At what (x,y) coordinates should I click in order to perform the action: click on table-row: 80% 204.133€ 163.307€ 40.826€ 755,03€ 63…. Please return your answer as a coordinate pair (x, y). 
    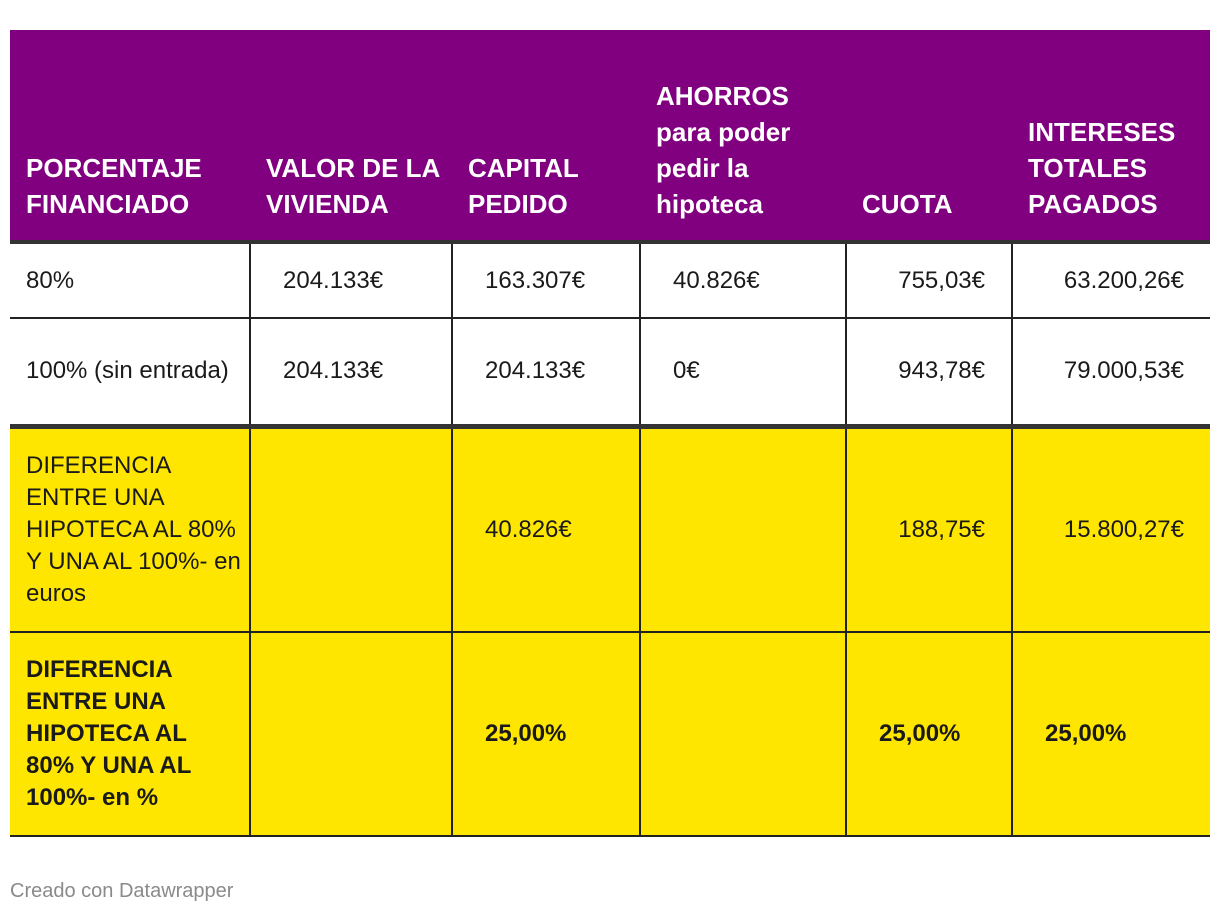
    Looking at the image, I should click on (610, 280).